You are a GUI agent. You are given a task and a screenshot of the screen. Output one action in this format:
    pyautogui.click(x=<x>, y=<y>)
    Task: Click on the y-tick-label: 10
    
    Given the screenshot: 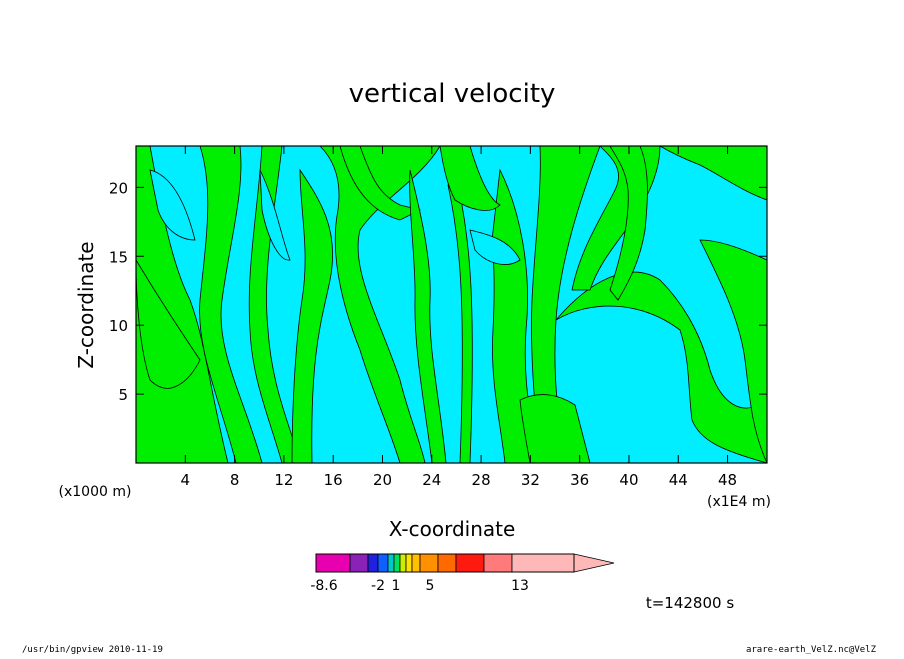 What is the action you would take?
    pyautogui.click(x=118, y=326)
    